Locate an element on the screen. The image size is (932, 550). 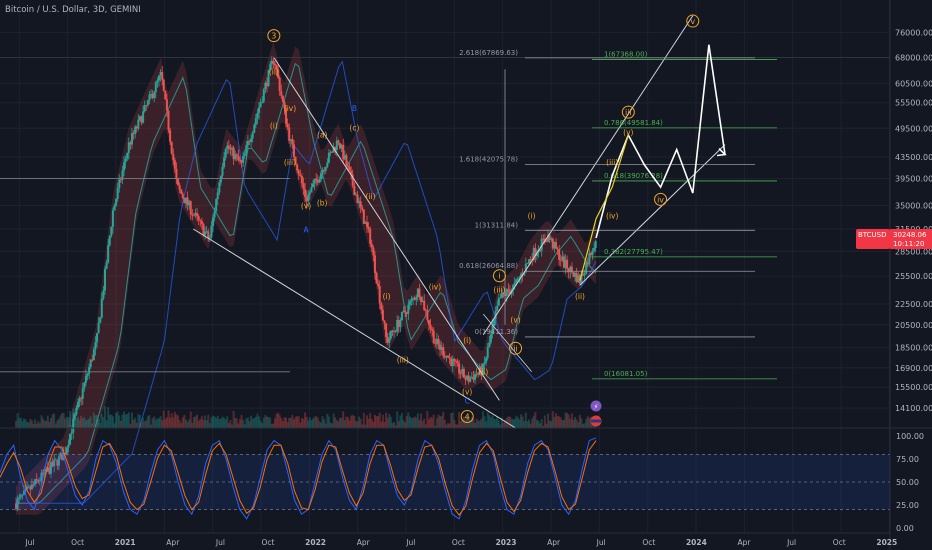
wave-label-circle is located at coordinates (516, 348).